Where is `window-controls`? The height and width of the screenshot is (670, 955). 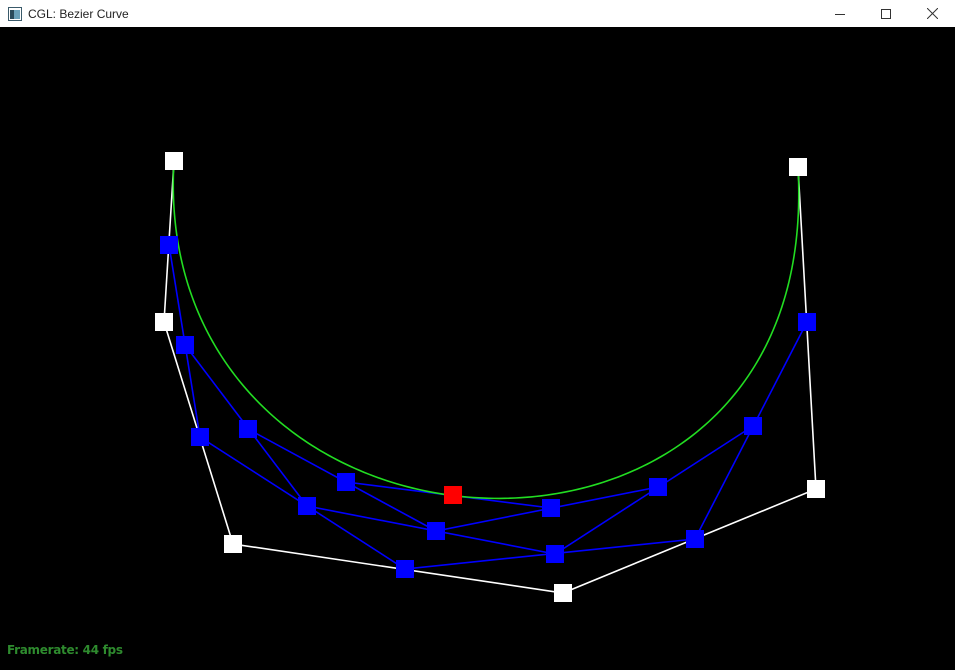
window-controls is located at coordinates (886, 13).